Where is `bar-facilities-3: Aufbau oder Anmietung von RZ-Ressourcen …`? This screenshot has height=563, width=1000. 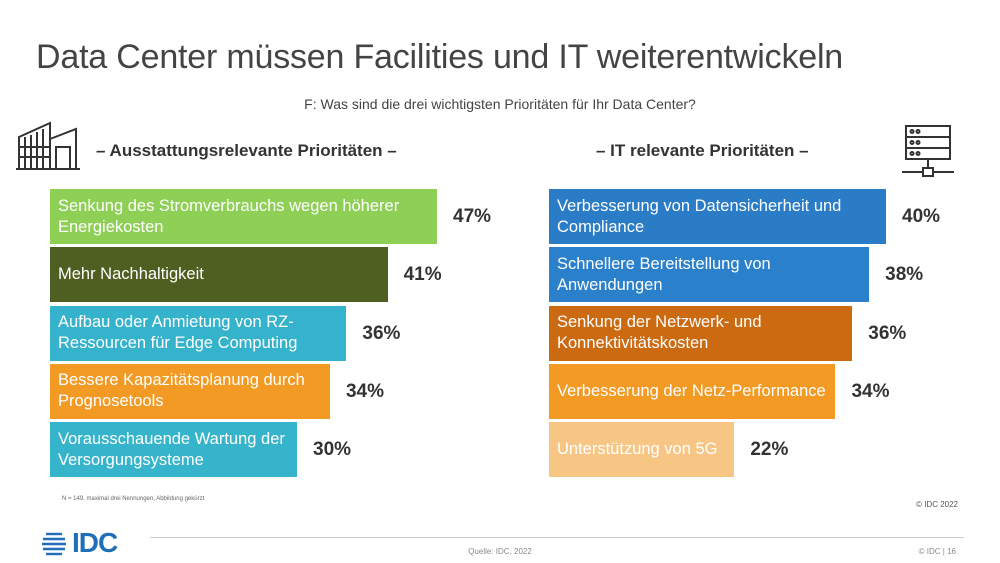
bar-facilities-3: Aufbau oder Anmietung von RZ-Ressourcen … is located at coordinates (198, 333).